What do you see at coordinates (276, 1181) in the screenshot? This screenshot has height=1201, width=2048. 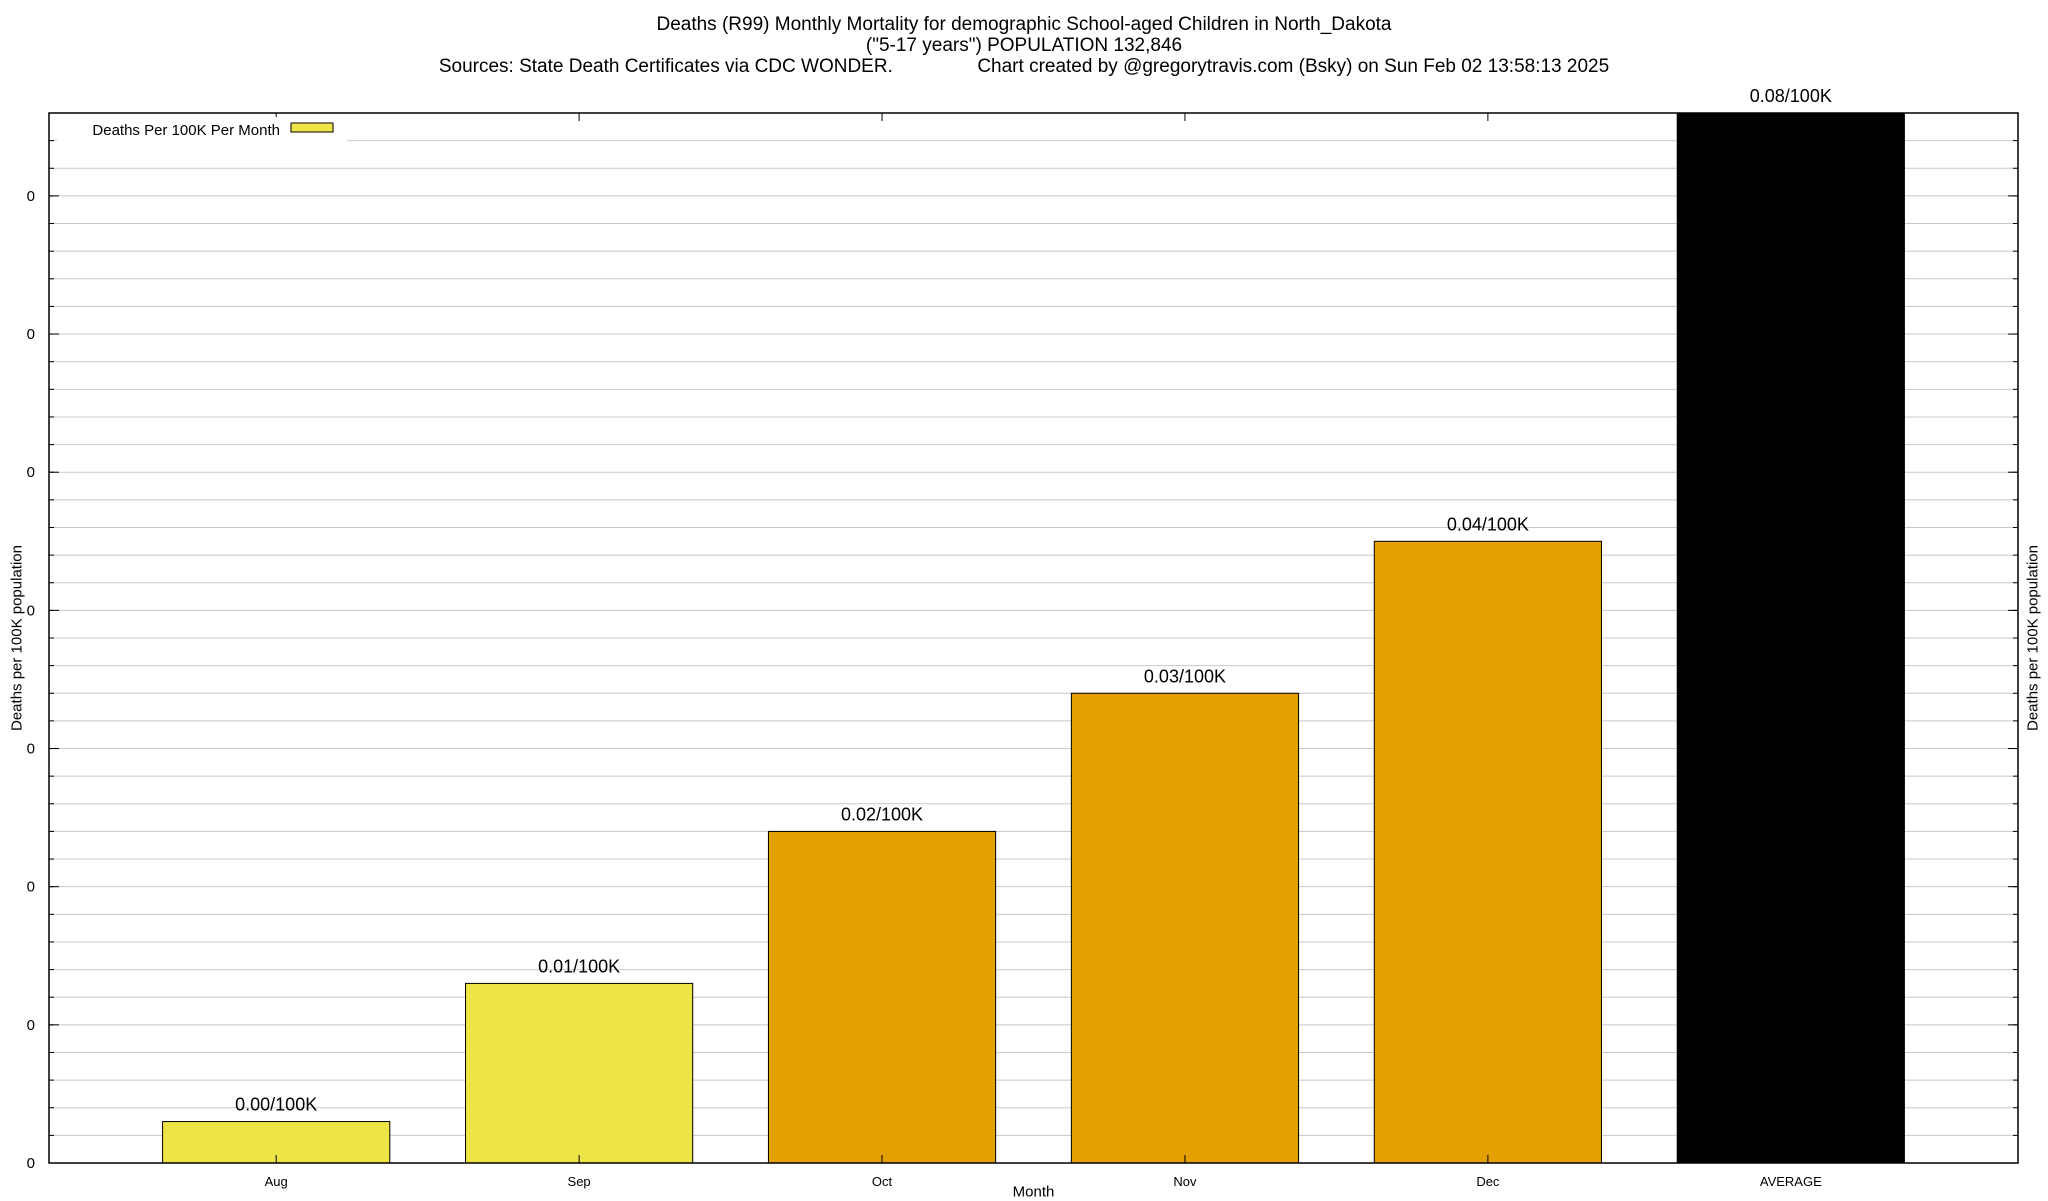 I see `x-tick-label: Aug` at bounding box center [276, 1181].